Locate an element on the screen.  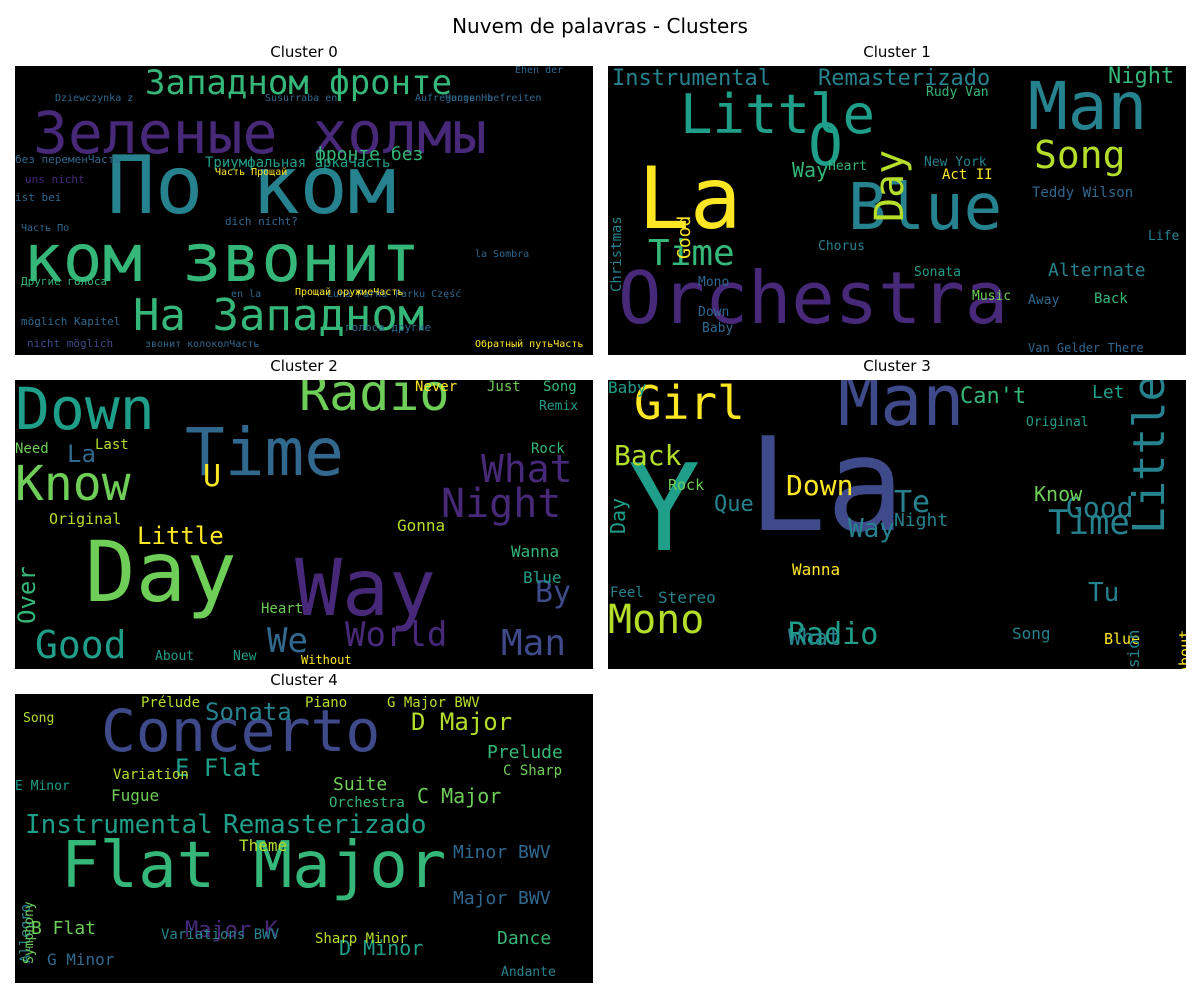
cluster-1-word: Blue is located at coordinates (925, 208).